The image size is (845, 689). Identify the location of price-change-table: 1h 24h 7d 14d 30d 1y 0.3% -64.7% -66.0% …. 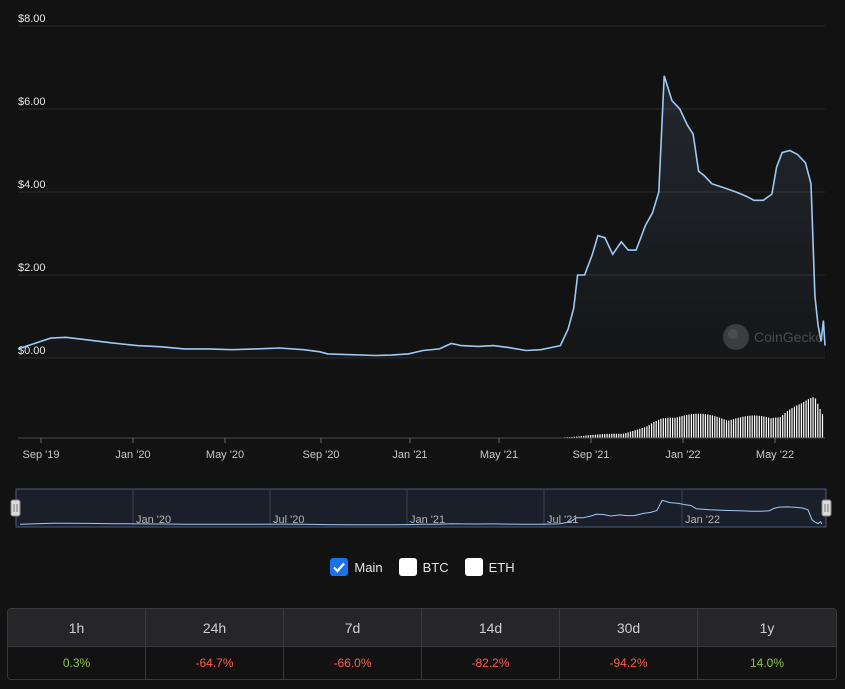
(422, 644).